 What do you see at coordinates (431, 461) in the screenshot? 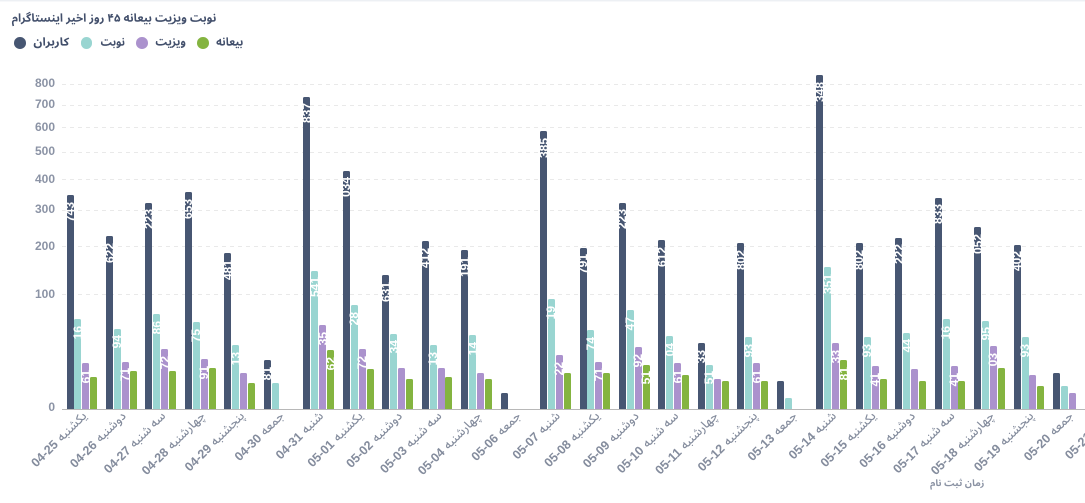
I see `svg-text: 05-04` at bounding box center [431, 461].